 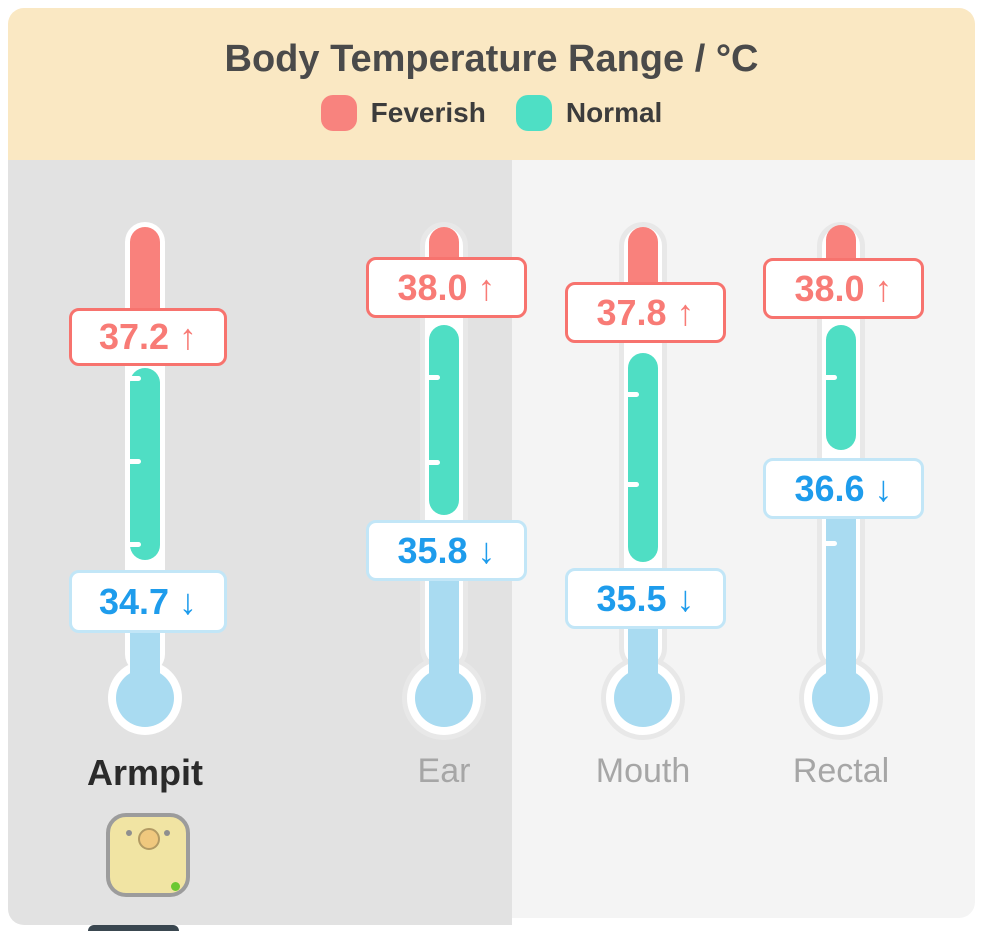 I want to click on min-temp-value: 34.7 ↓, so click(x=148, y=601).